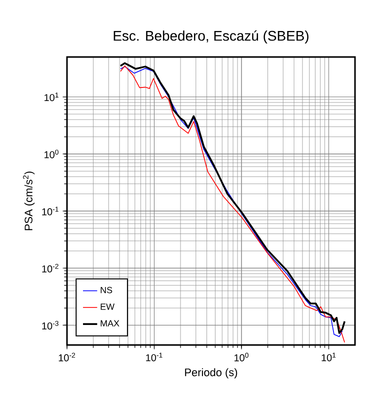  I want to click on y-tick-label: 10$^{-1}$, so click(50, 211).